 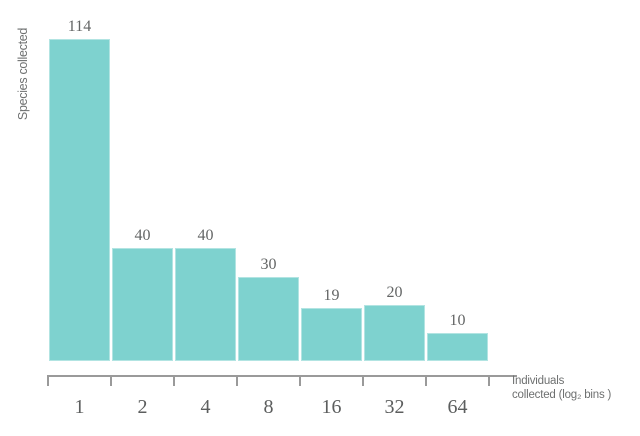 I want to click on bar-value-label: 10, so click(x=457, y=320).